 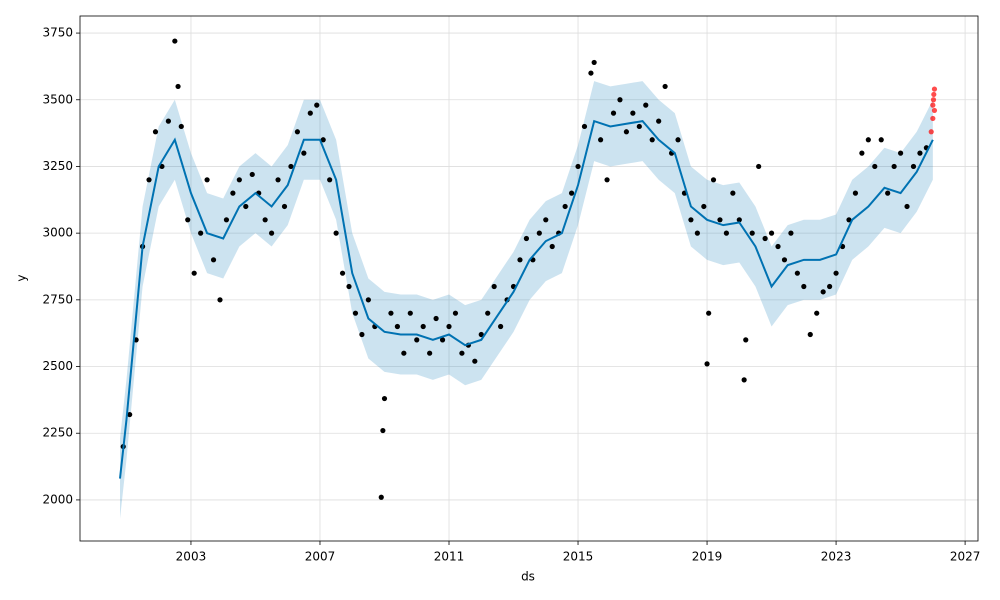 What do you see at coordinates (449, 557) in the screenshot?
I see `x-tick-label: 2011` at bounding box center [449, 557].